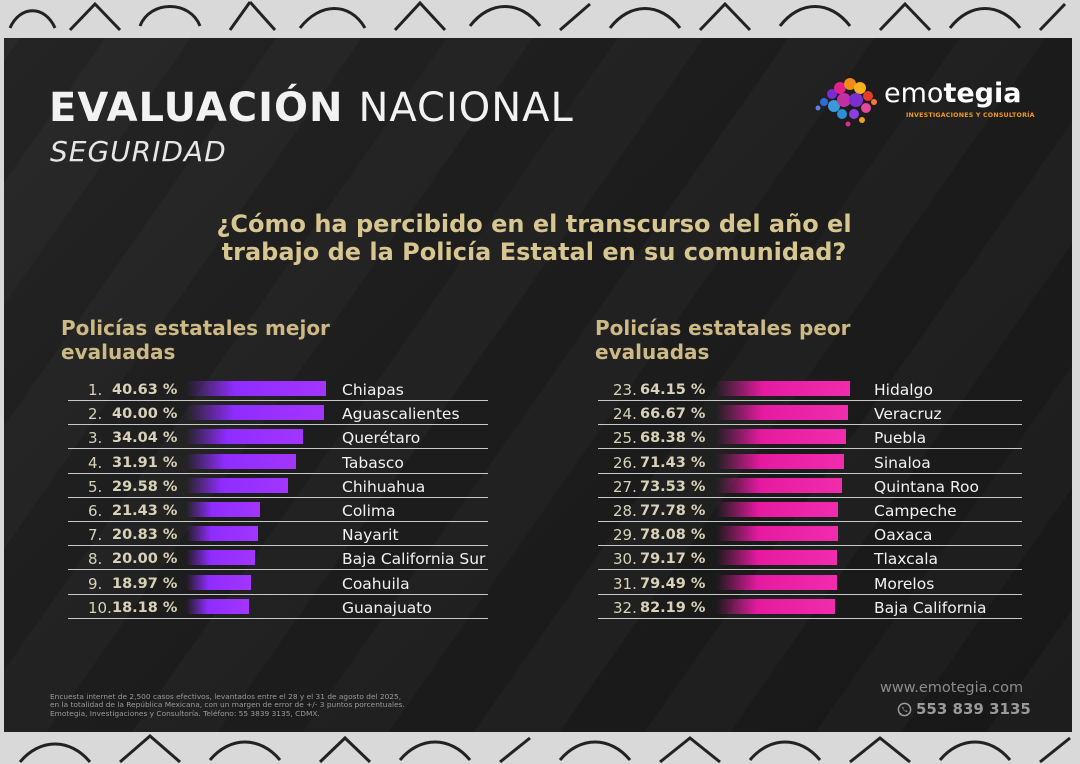  Describe the element at coordinates (95, 559) in the screenshot. I see `best-rank-label: 8.` at that location.